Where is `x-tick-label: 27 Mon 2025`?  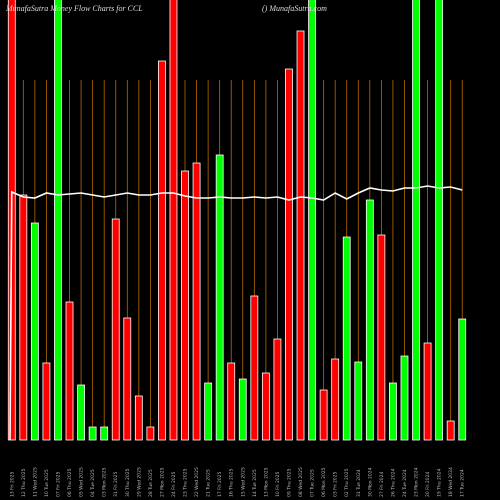
x-tick-label: 27 Mon 2025 is located at coordinates (162, 482).